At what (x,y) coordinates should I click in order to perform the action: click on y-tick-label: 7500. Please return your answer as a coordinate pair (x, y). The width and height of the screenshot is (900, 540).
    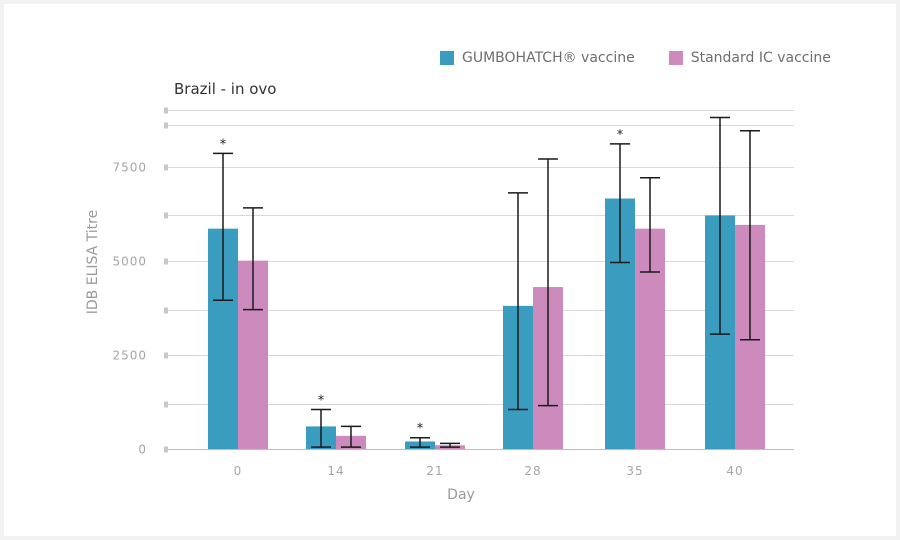
    Looking at the image, I should click on (129, 168).